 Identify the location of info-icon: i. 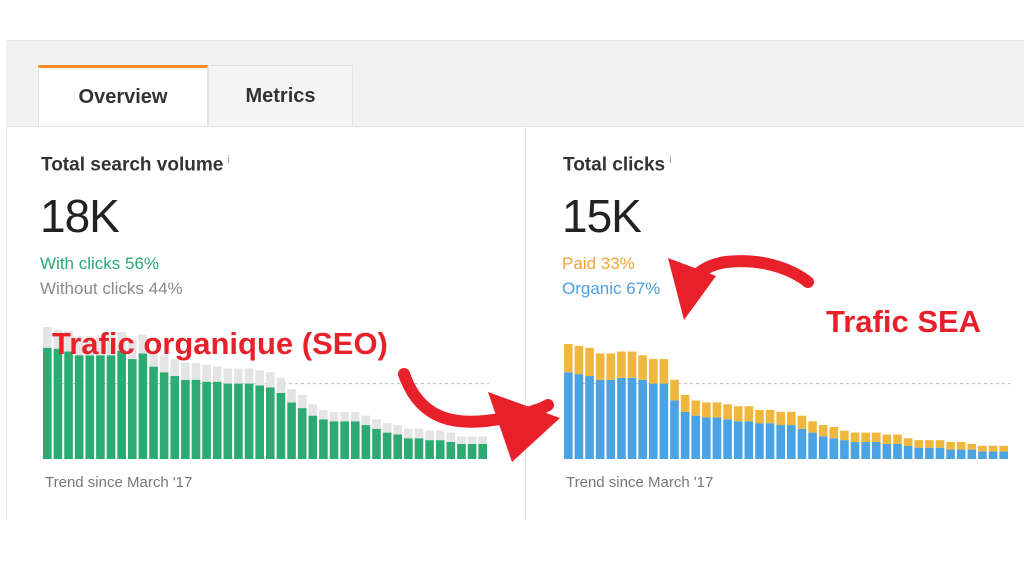
(670, 160).